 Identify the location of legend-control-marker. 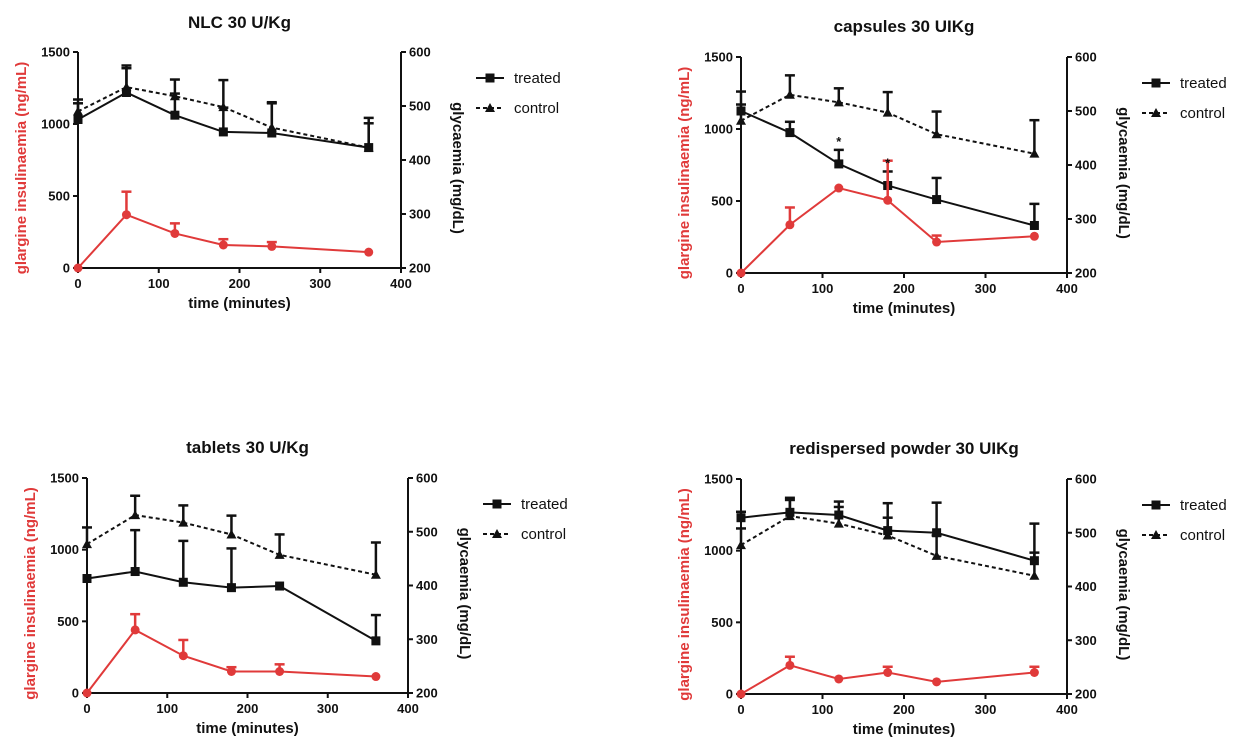
(497, 533).